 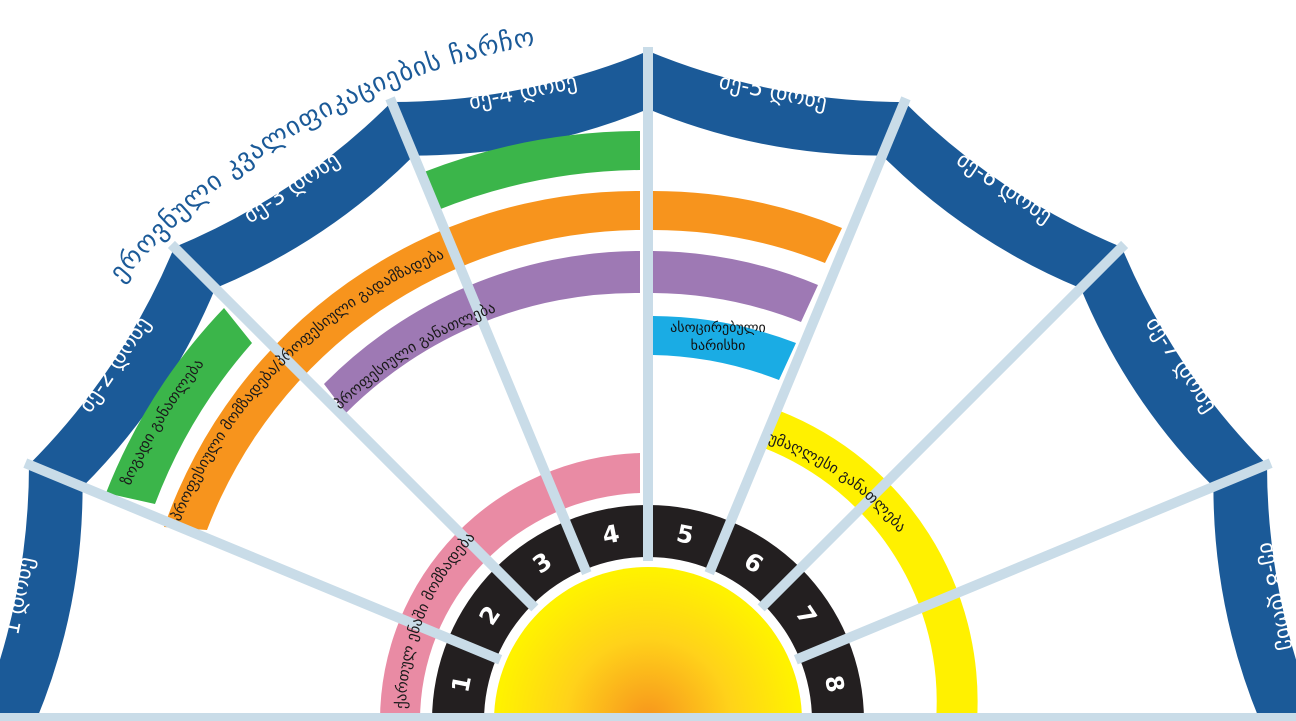 I want to click on associate-degree-label-line2: ხარისხი, so click(x=718, y=345).